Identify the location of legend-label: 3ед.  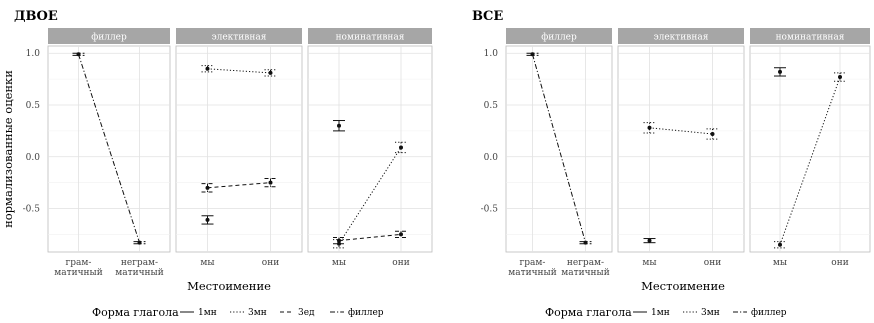
(306, 313).